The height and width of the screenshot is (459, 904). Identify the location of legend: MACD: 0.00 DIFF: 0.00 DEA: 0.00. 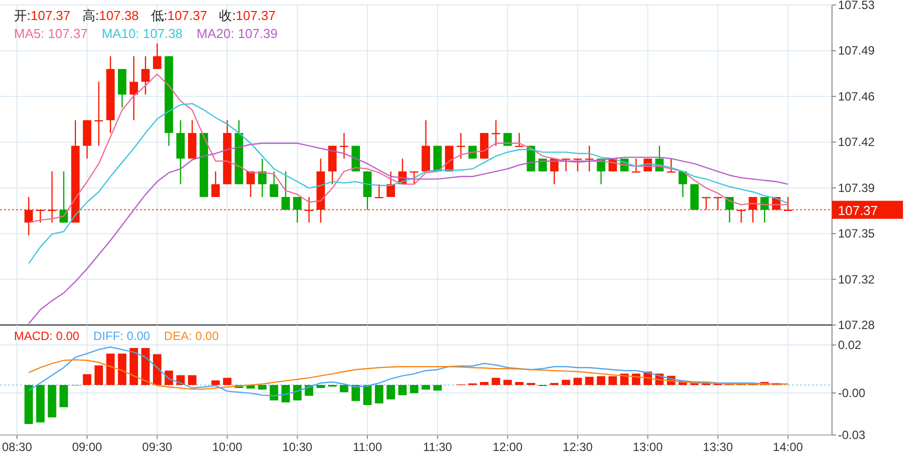
(116, 336).